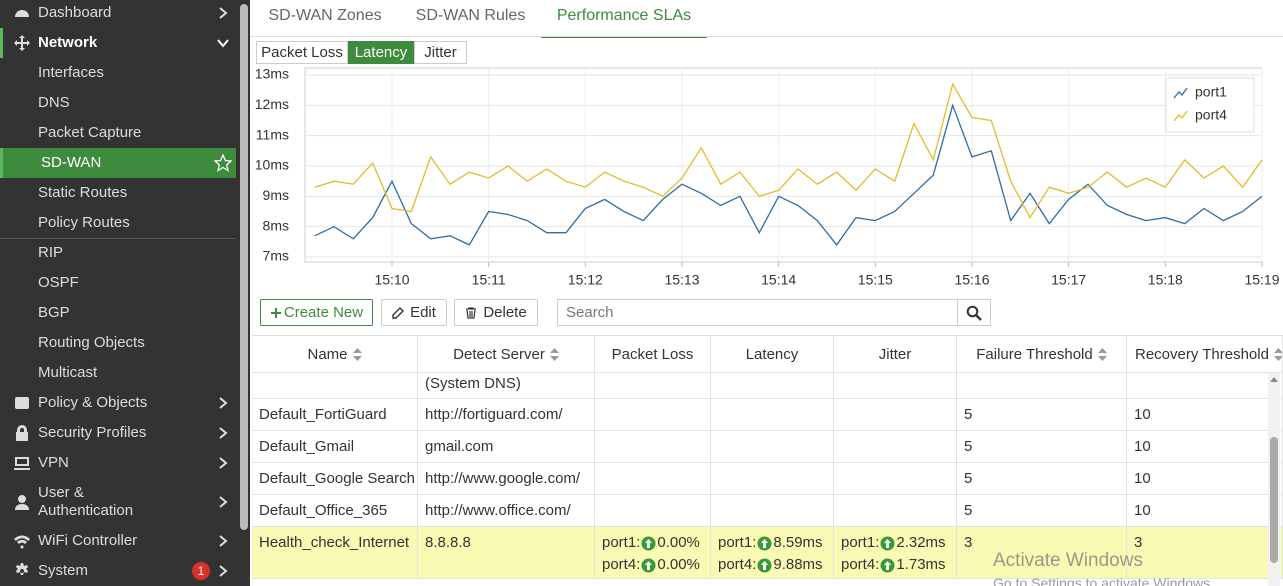 Image resolution: width=1283 pixels, height=586 pixels. What do you see at coordinates (244, 267) in the screenshot?
I see `sidebar-scrollbar` at bounding box center [244, 267].